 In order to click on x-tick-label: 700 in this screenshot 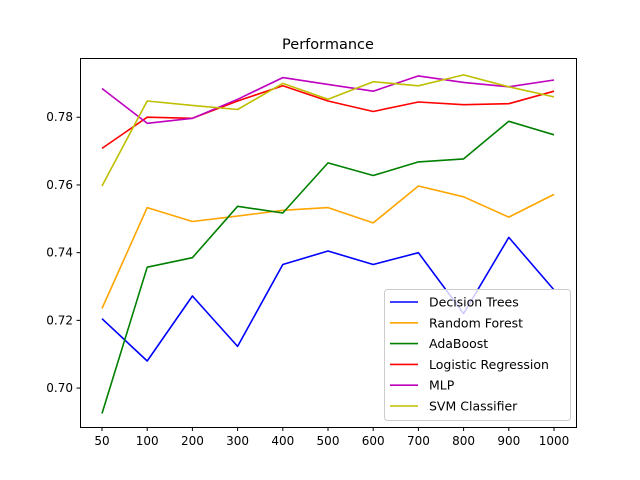, I will do `click(418, 441)`.